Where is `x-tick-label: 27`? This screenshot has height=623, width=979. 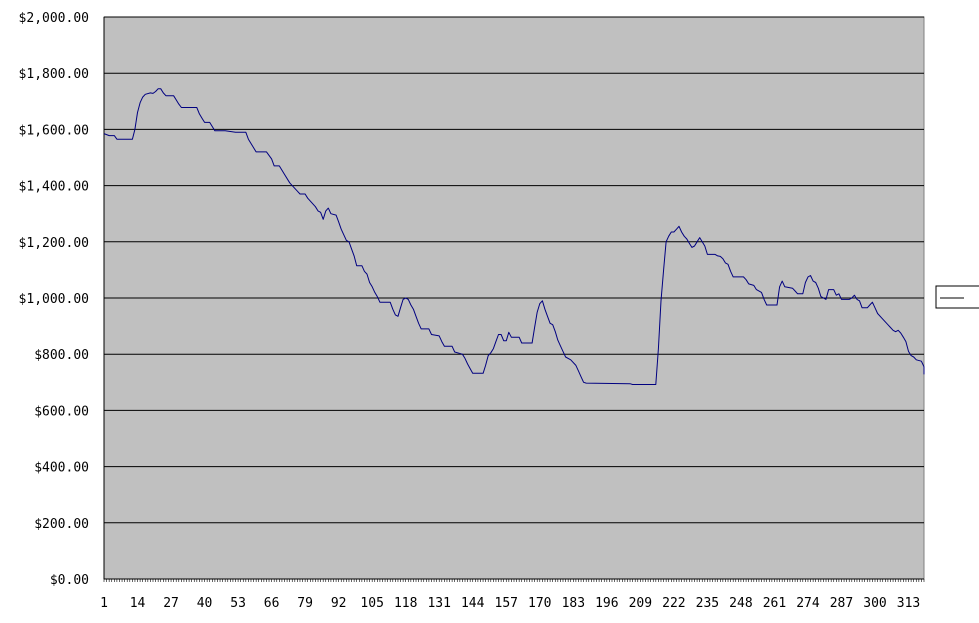 x-tick-label: 27 is located at coordinates (171, 603).